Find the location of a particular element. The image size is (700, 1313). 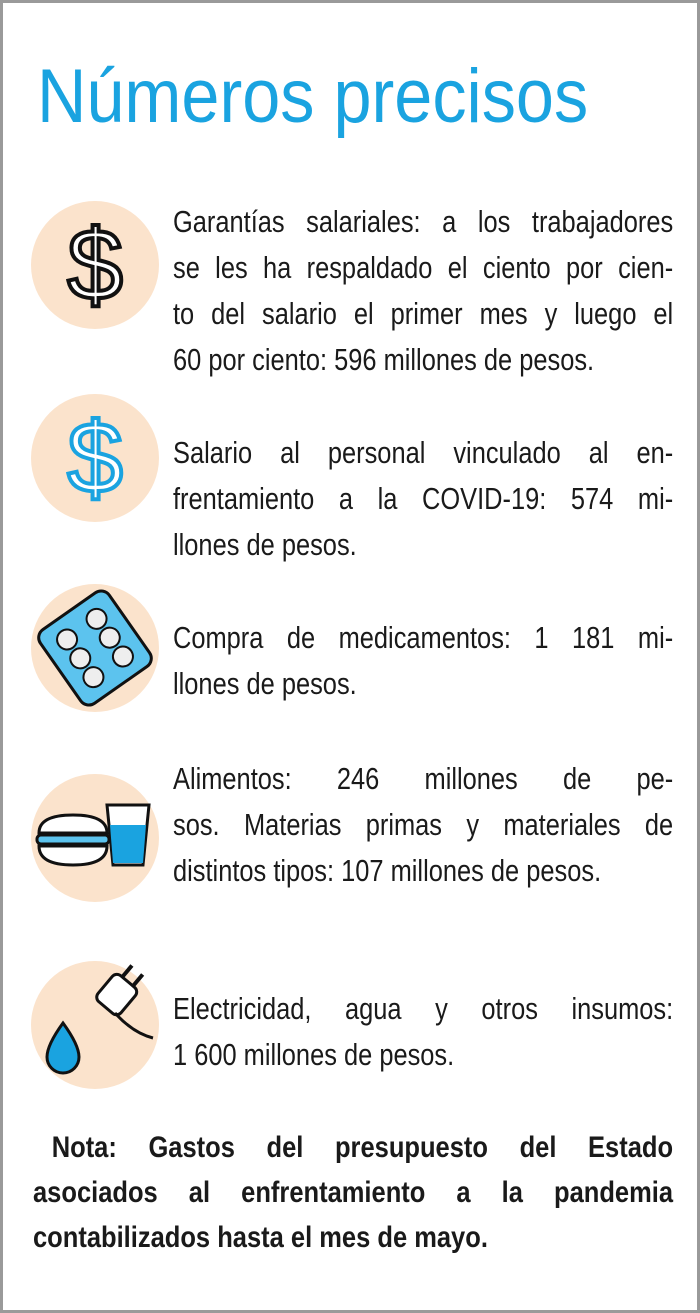

text-line: Salario al personal vinculado al en- is located at coordinates (423, 452).